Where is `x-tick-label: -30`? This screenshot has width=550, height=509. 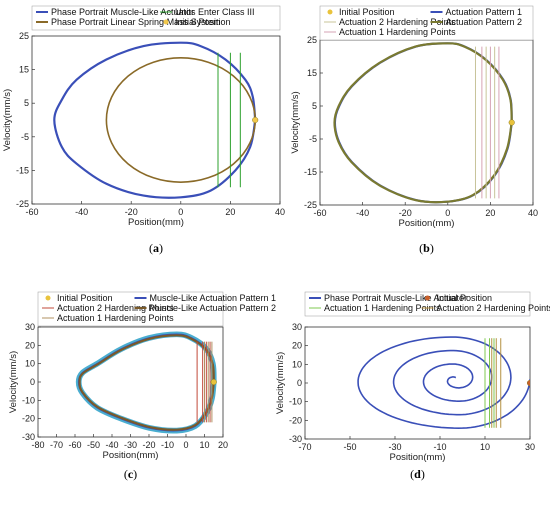
x-tick-label: -30 is located at coordinates (130, 445).